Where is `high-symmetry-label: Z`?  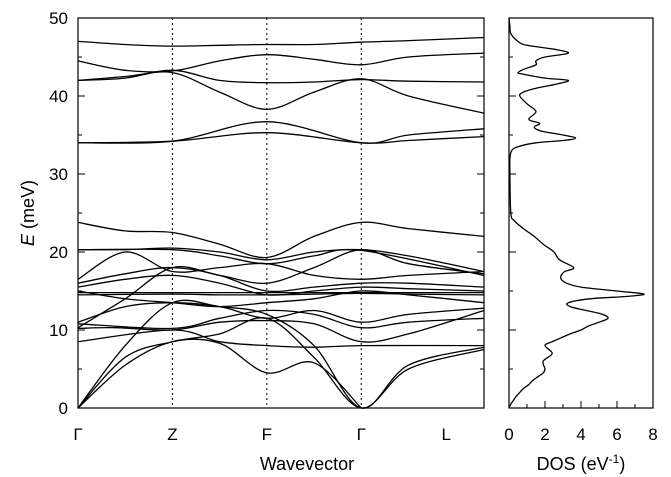
high-symmetry-label: Z is located at coordinates (172, 434).